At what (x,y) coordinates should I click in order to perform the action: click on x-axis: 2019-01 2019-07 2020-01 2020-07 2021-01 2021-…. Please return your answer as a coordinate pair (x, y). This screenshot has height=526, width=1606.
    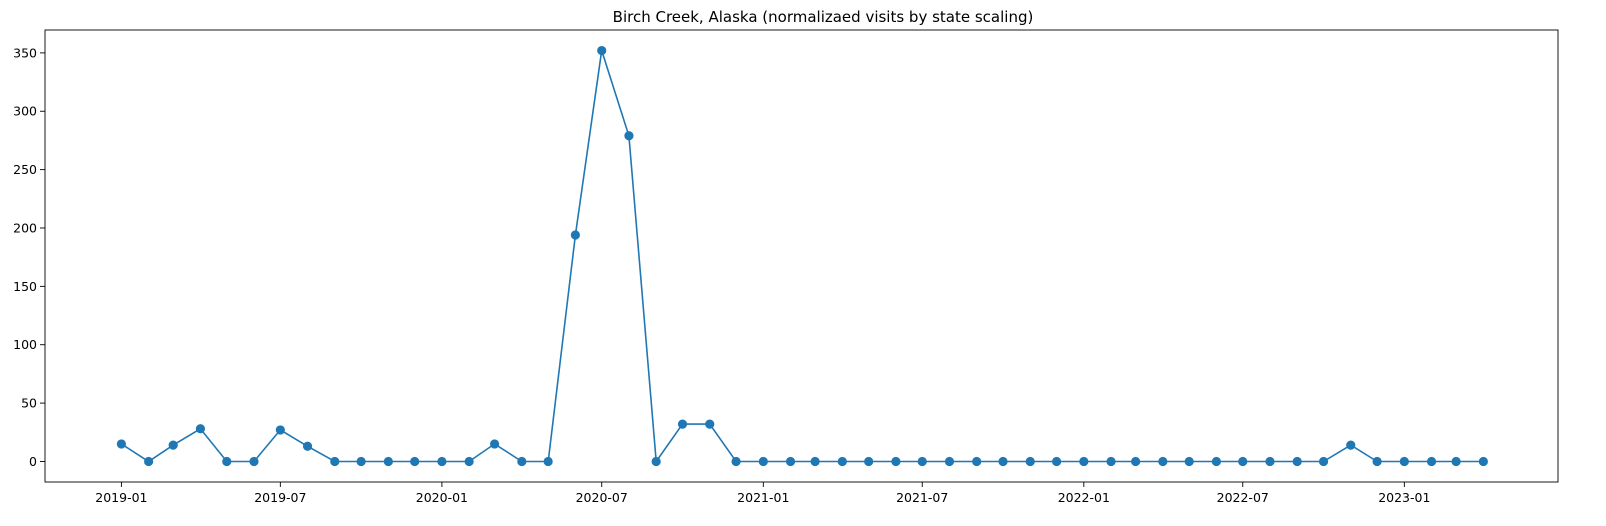
    Looking at the image, I should click on (762, 493).